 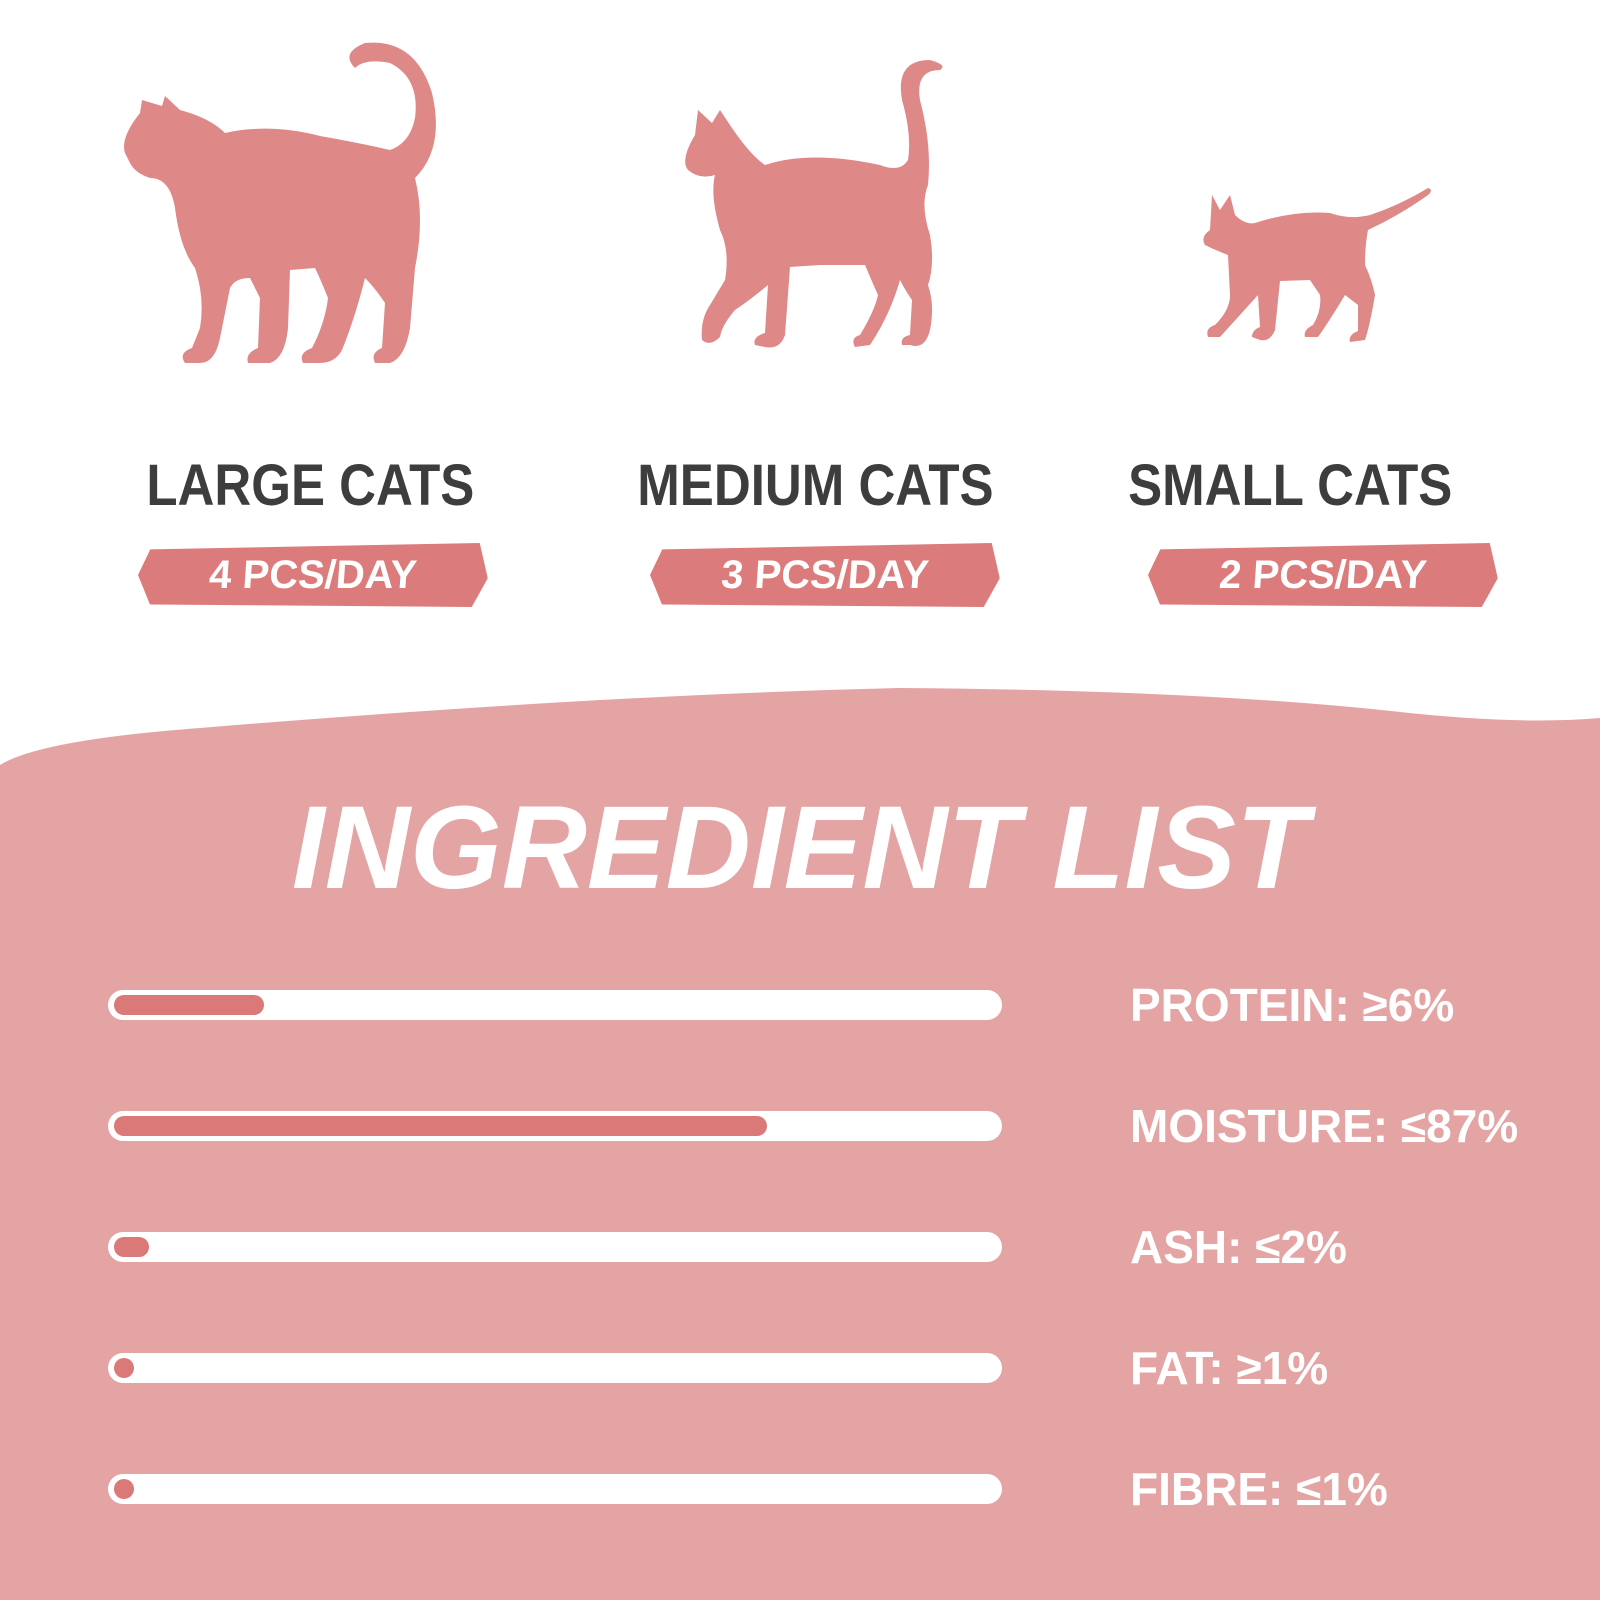 I want to click on size-title-small: SMALL CATS, so click(x=1290, y=485).